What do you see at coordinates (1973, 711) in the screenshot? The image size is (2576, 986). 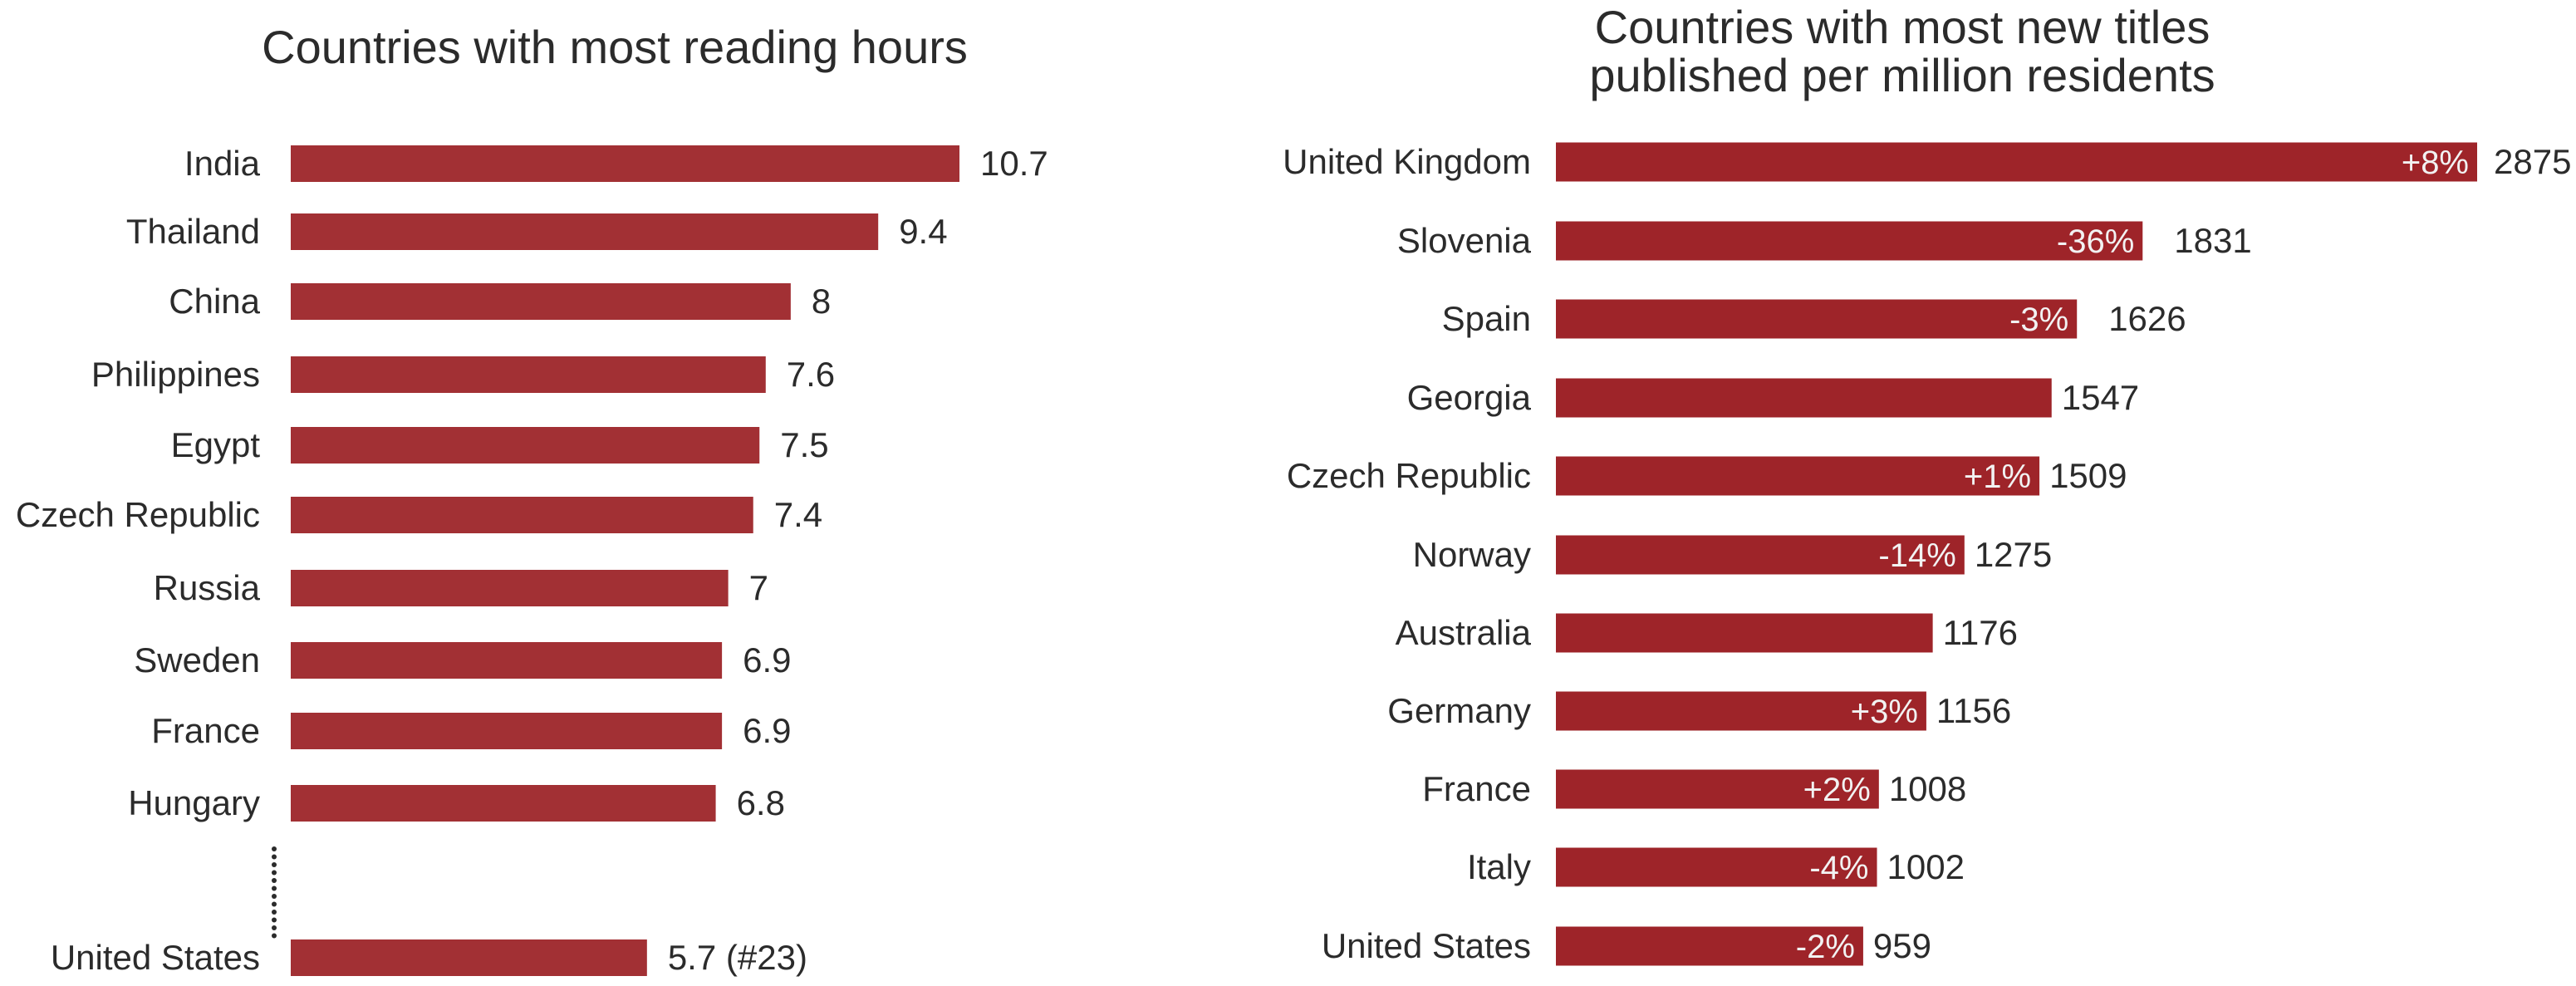 I see `right-value-label: 1156` at bounding box center [1973, 711].